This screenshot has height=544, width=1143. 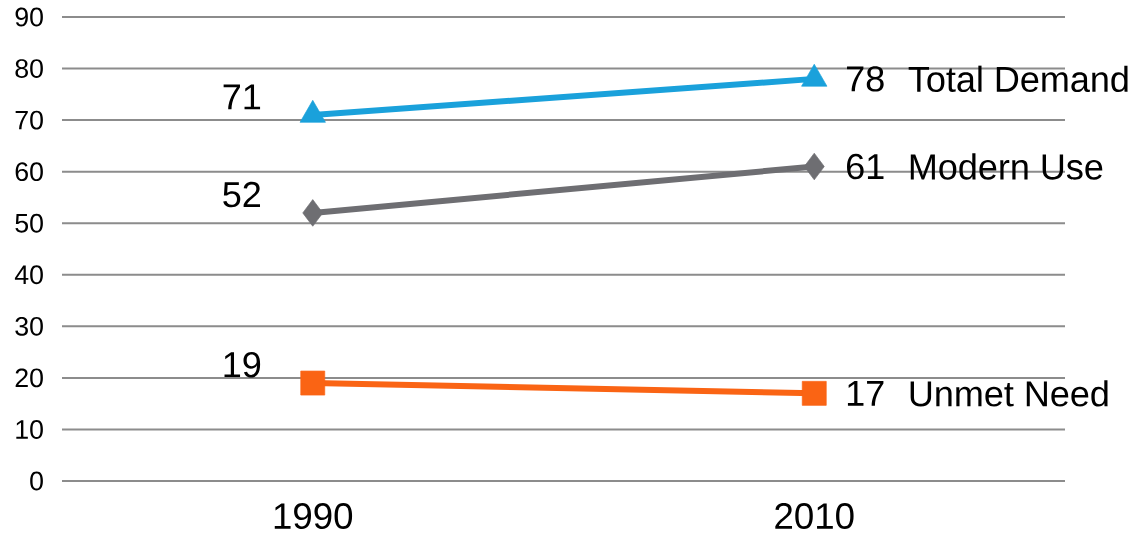 What do you see at coordinates (29, 120) in the screenshot?
I see `y-tick-label: 70` at bounding box center [29, 120].